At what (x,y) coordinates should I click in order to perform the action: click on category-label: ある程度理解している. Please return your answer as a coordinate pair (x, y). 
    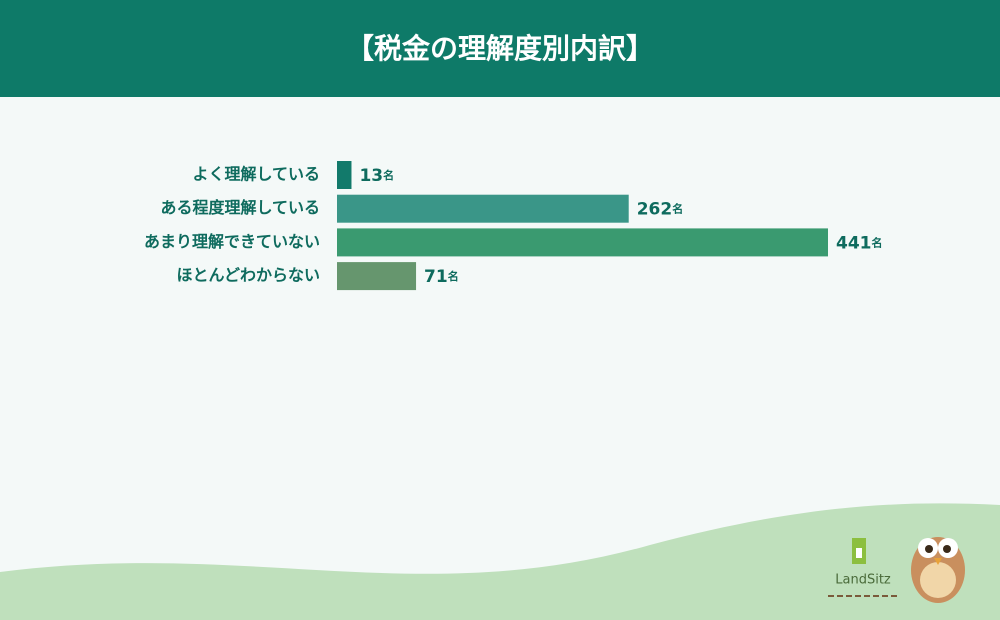
    Looking at the image, I should click on (240, 207).